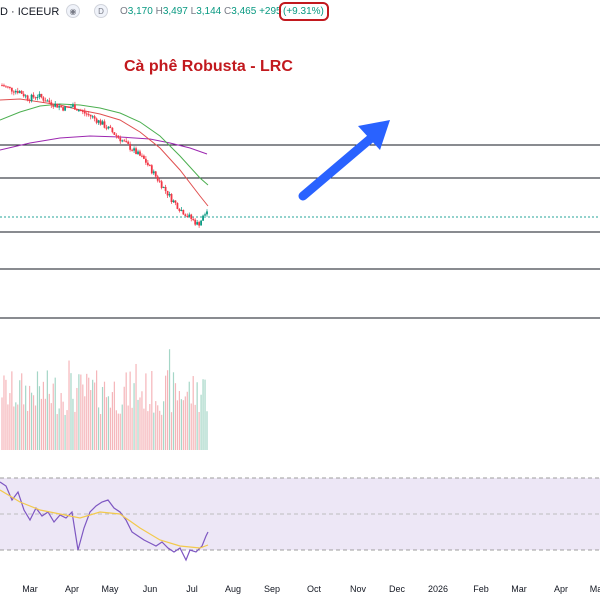 The image size is (600, 605). I want to click on low-value: 3,144, so click(209, 11).